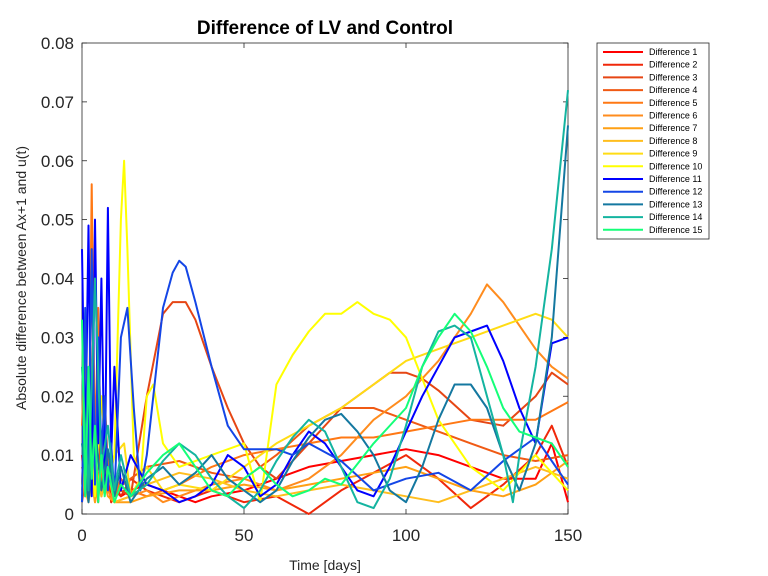 The image size is (768, 576). I want to click on legend-label-3: Difference 3, so click(673, 77).